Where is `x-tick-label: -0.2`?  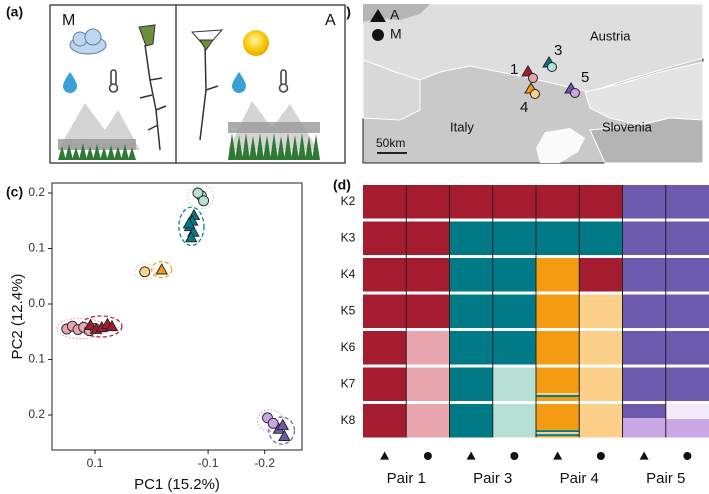 x-tick-label: -0.2 is located at coordinates (264, 463).